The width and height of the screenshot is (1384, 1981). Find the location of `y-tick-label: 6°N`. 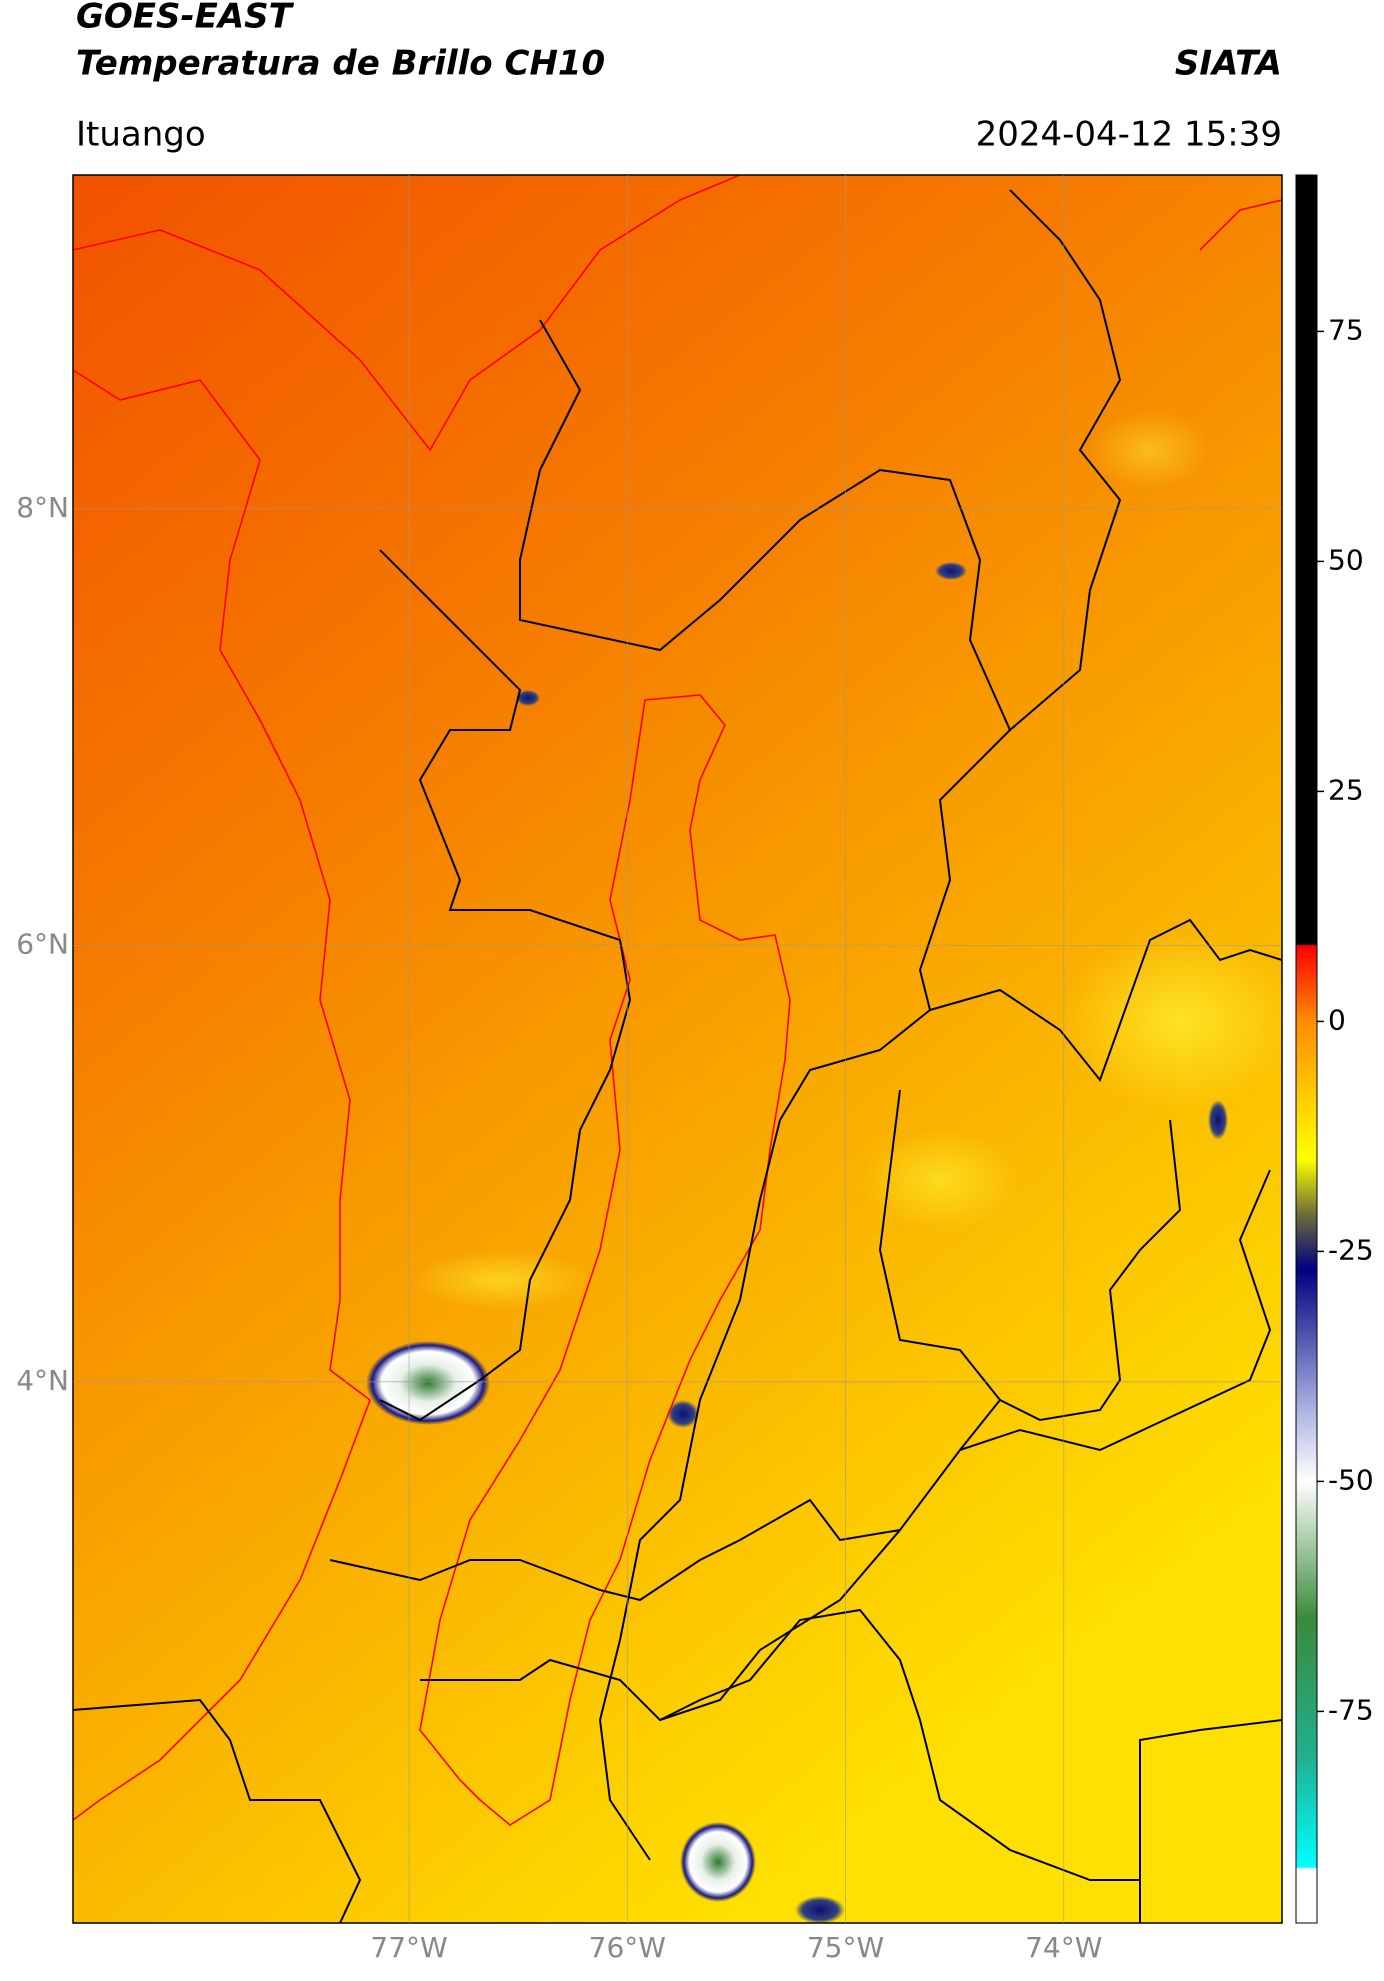

y-tick-label: 6°N is located at coordinates (42, 943).